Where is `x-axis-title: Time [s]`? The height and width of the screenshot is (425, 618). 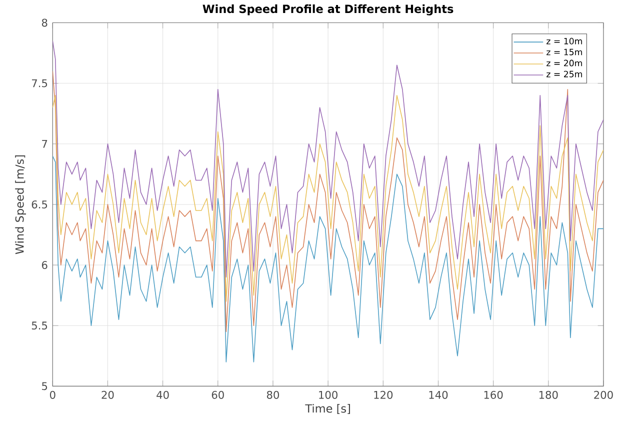
x-axis-title: Time [s] is located at coordinates (327, 409).